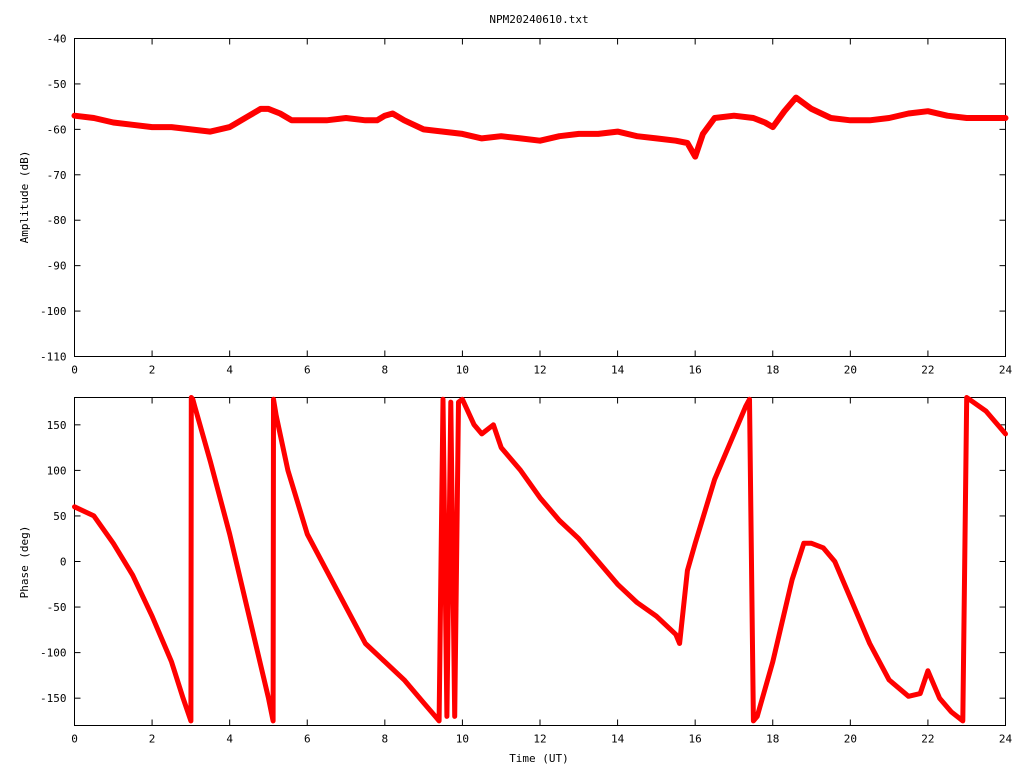 This screenshot has width=1024, height=768. What do you see at coordinates (385, 370) in the screenshot?
I see `amplitude-xtick-label: 8` at bounding box center [385, 370].